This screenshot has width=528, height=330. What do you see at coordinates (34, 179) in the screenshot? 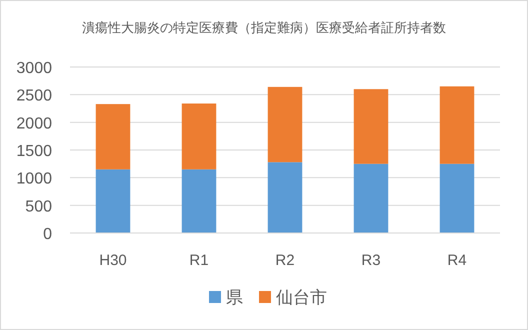
I see `y-tick-label: 1000` at bounding box center [34, 179].